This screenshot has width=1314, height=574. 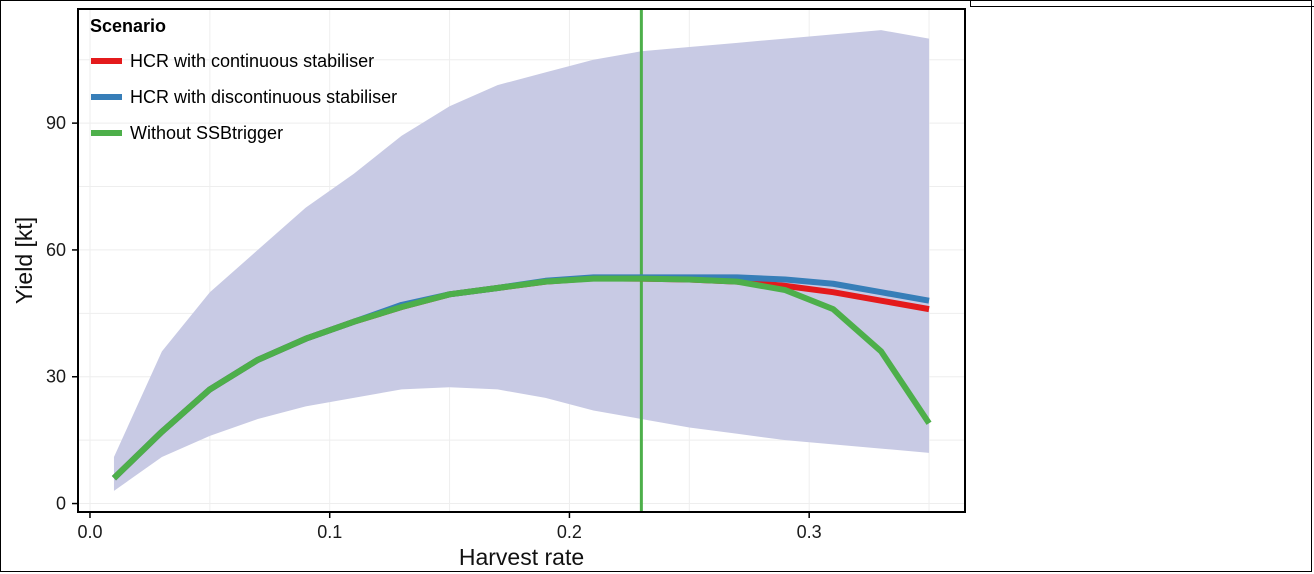 What do you see at coordinates (809, 532) in the screenshot?
I see `x-tick-label: 0.3` at bounding box center [809, 532].